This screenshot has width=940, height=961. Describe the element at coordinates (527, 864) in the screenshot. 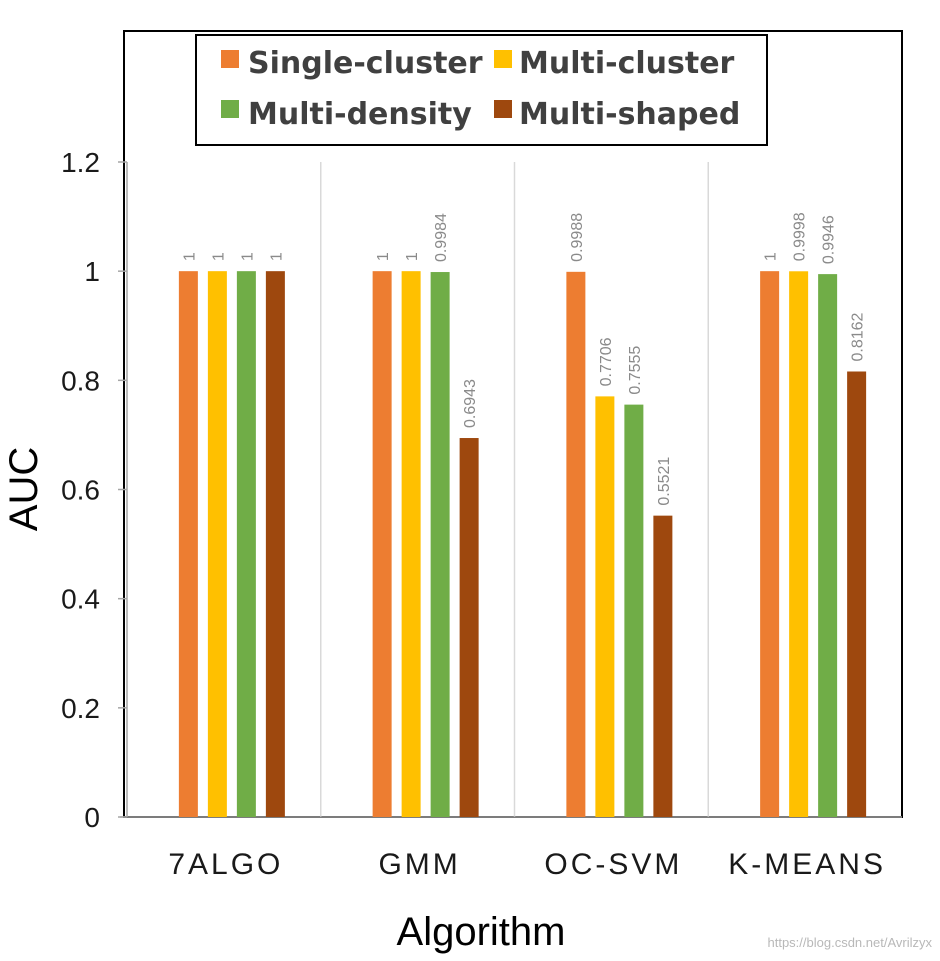

I see `x-tick-labels: 7ALGO GMM OC-SVM K-MEANS` at that location.